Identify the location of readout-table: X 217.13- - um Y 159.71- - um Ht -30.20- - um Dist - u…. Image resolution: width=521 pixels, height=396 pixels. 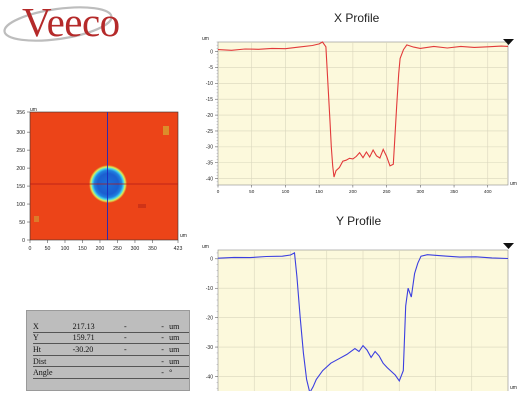
(111, 350).